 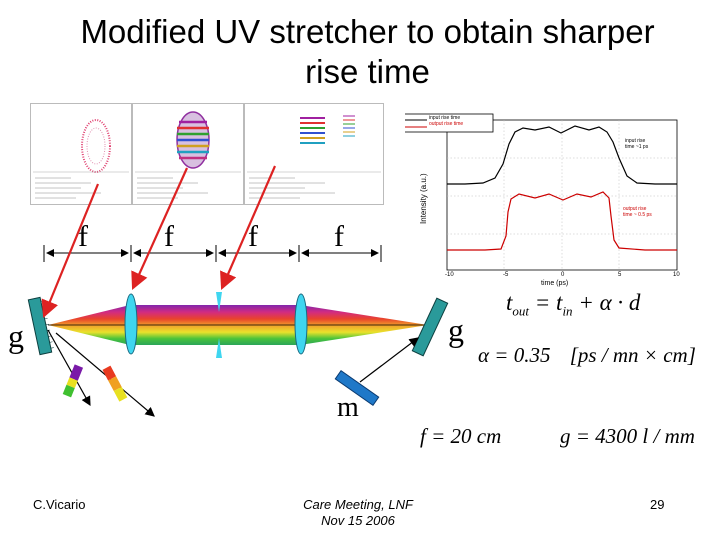 What do you see at coordinates (367, 71) in the screenshot?
I see `title-line-2: rise time` at bounding box center [367, 71].